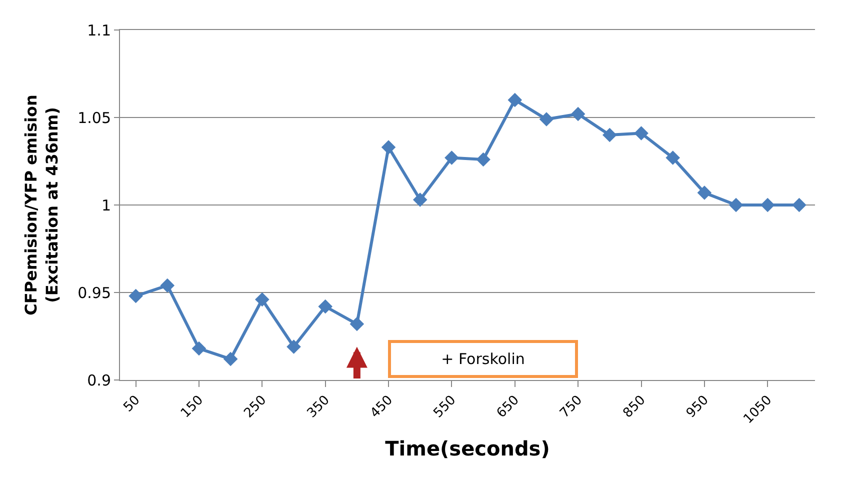 The width and height of the screenshot is (845, 490). Describe the element at coordinates (508, 407) in the screenshot. I see `x-tick-label: 650` at that location.